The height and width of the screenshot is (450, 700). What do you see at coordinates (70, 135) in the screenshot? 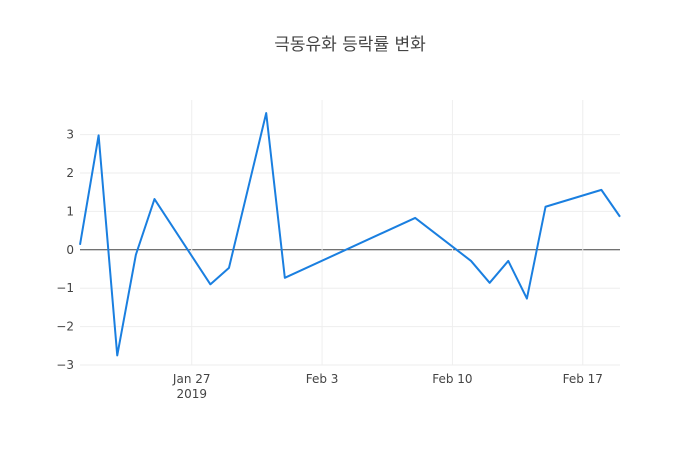
I see `y-tick-label: 3` at bounding box center [70, 135].